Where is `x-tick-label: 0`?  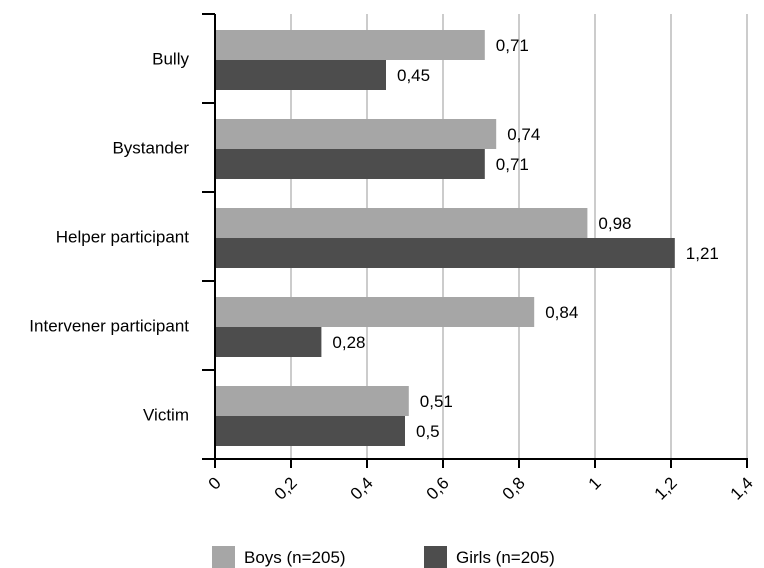 x-tick-label: 0 is located at coordinates (215, 483).